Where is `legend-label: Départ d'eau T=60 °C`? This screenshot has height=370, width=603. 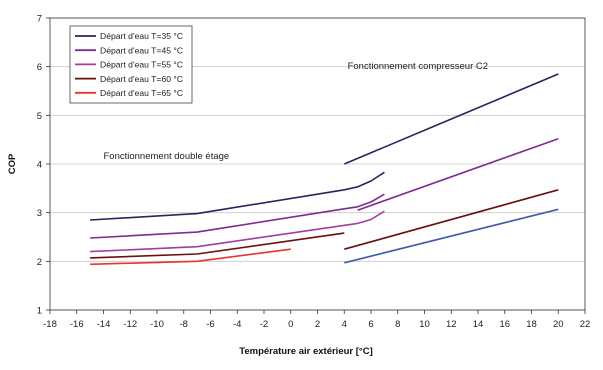
legend-label: Départ d'eau T=60 °C is located at coordinates (141, 79).